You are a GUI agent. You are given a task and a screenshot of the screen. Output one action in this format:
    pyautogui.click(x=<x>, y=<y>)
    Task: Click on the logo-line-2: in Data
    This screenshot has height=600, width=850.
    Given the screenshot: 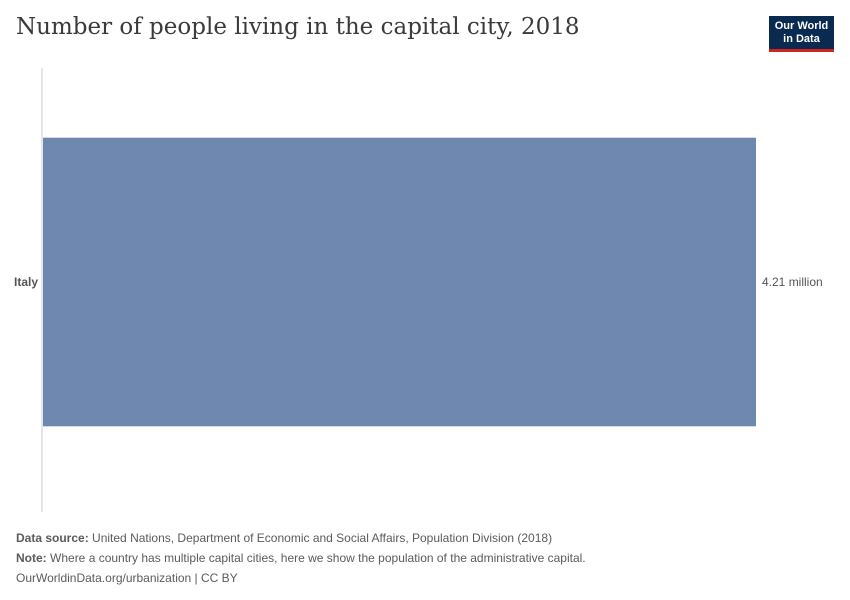 What is the action you would take?
    pyautogui.click(x=801, y=39)
    